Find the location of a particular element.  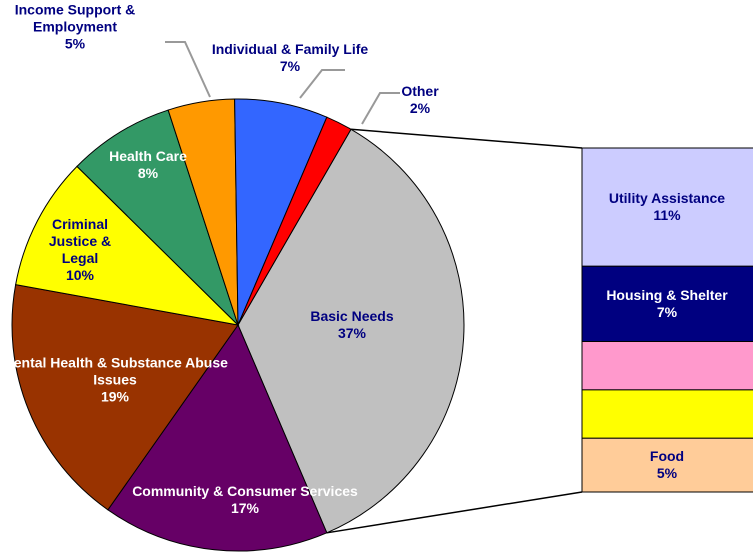

data-label: Income Support & Employment 5% is located at coordinates (80, 27).